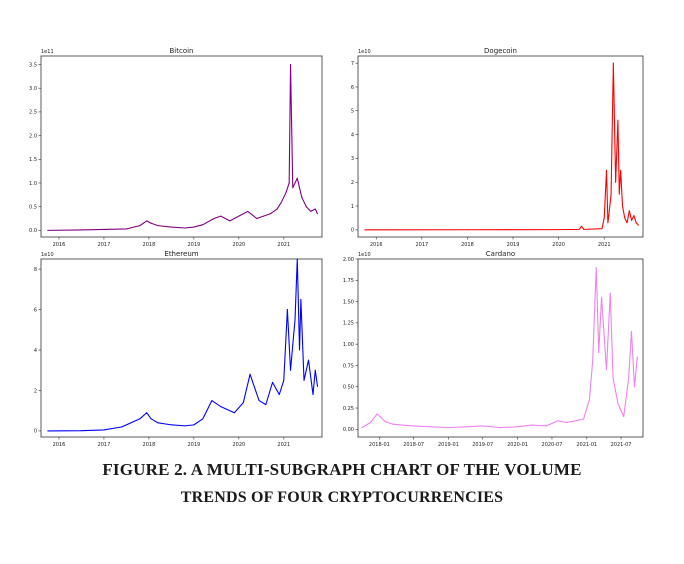 This screenshot has height=564, width=684. I want to click on x-tick-label: 2019, so click(193, 245).